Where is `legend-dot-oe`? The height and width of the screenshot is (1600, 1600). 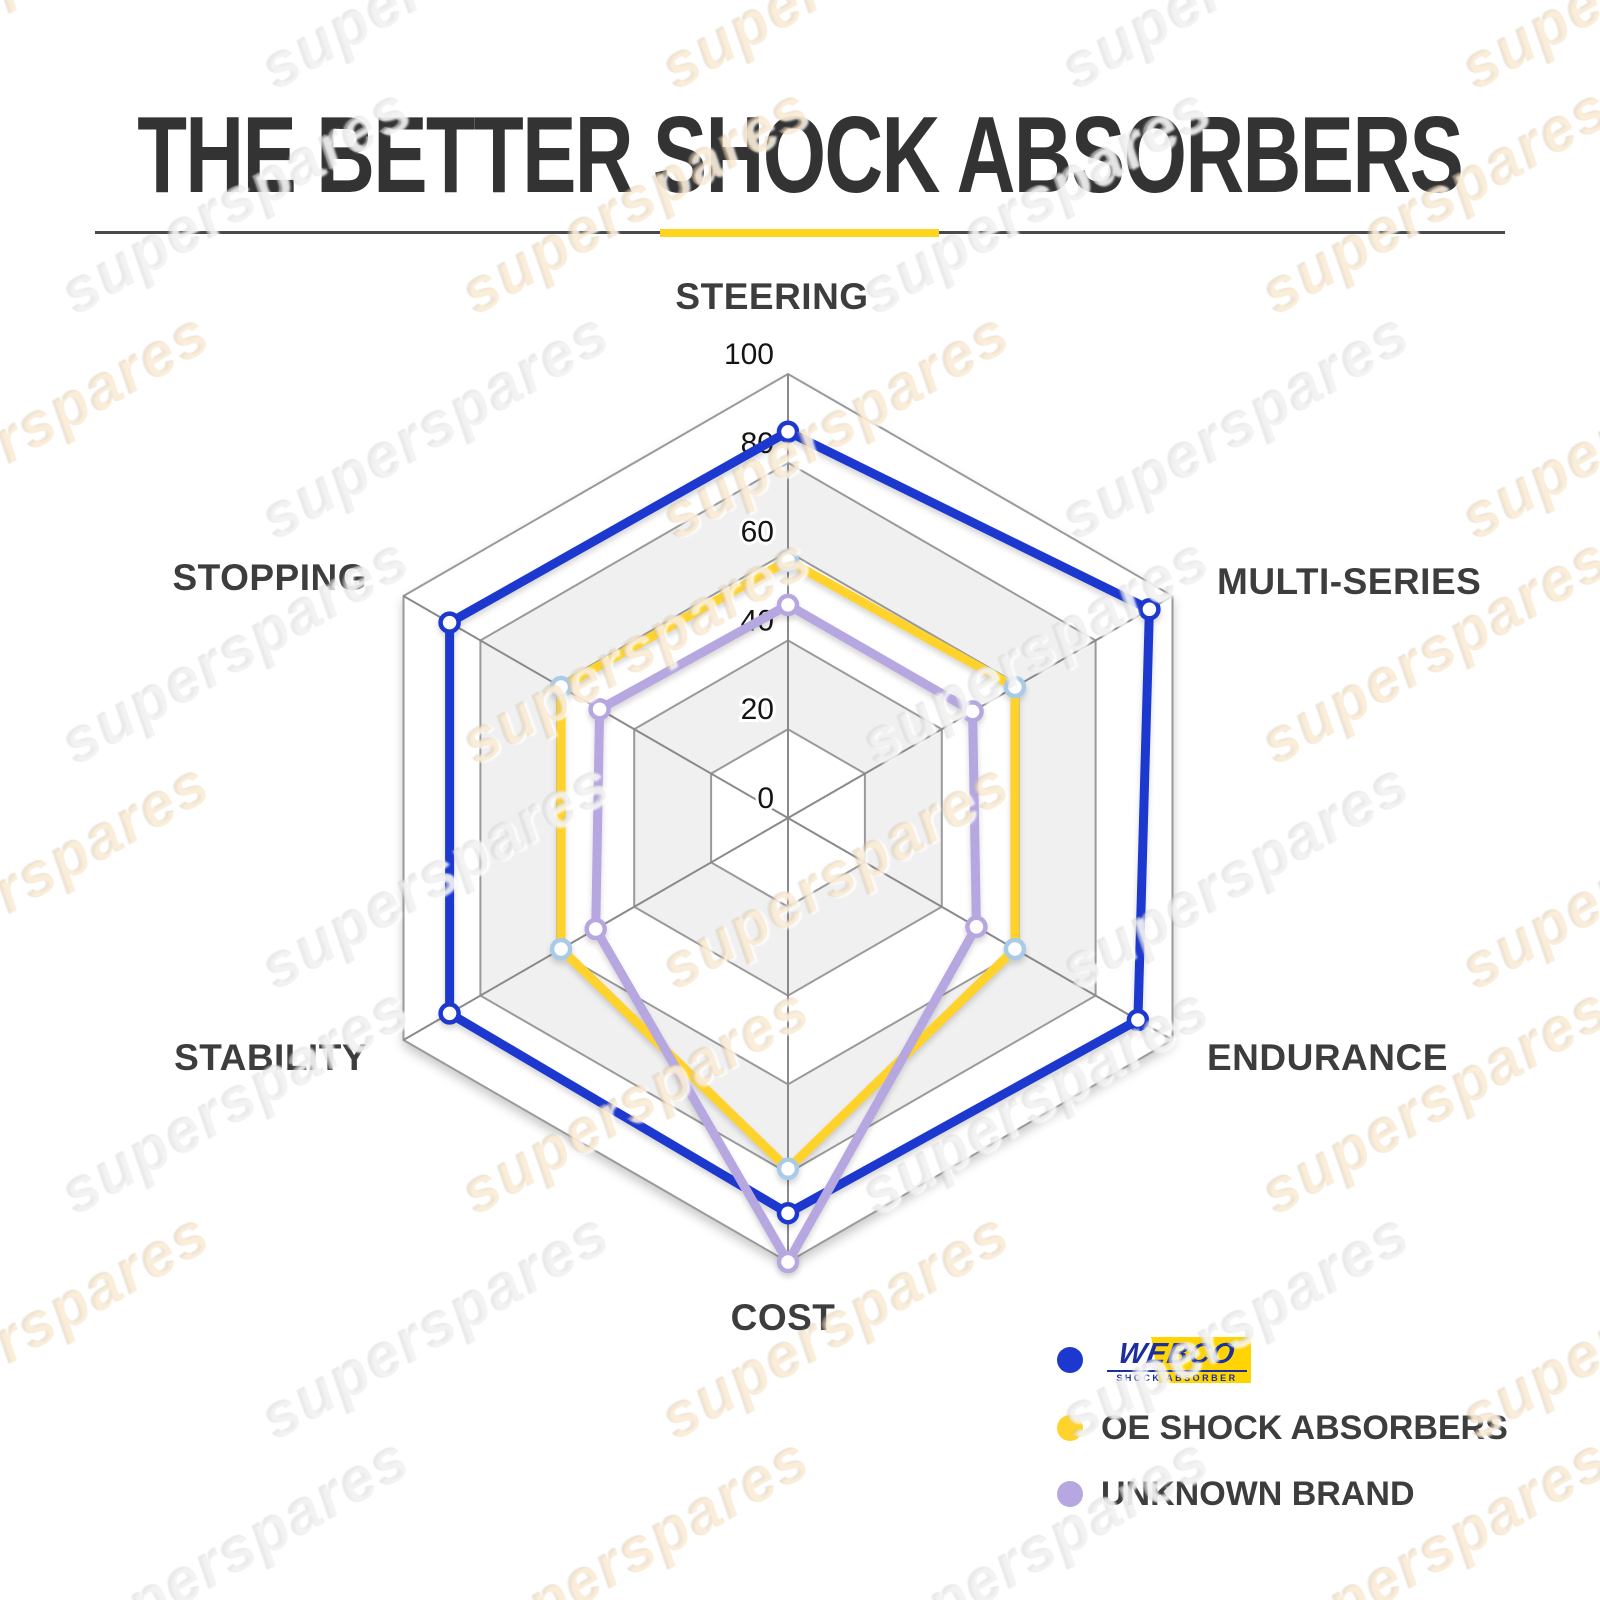
legend-dot-oe is located at coordinates (1070, 1428).